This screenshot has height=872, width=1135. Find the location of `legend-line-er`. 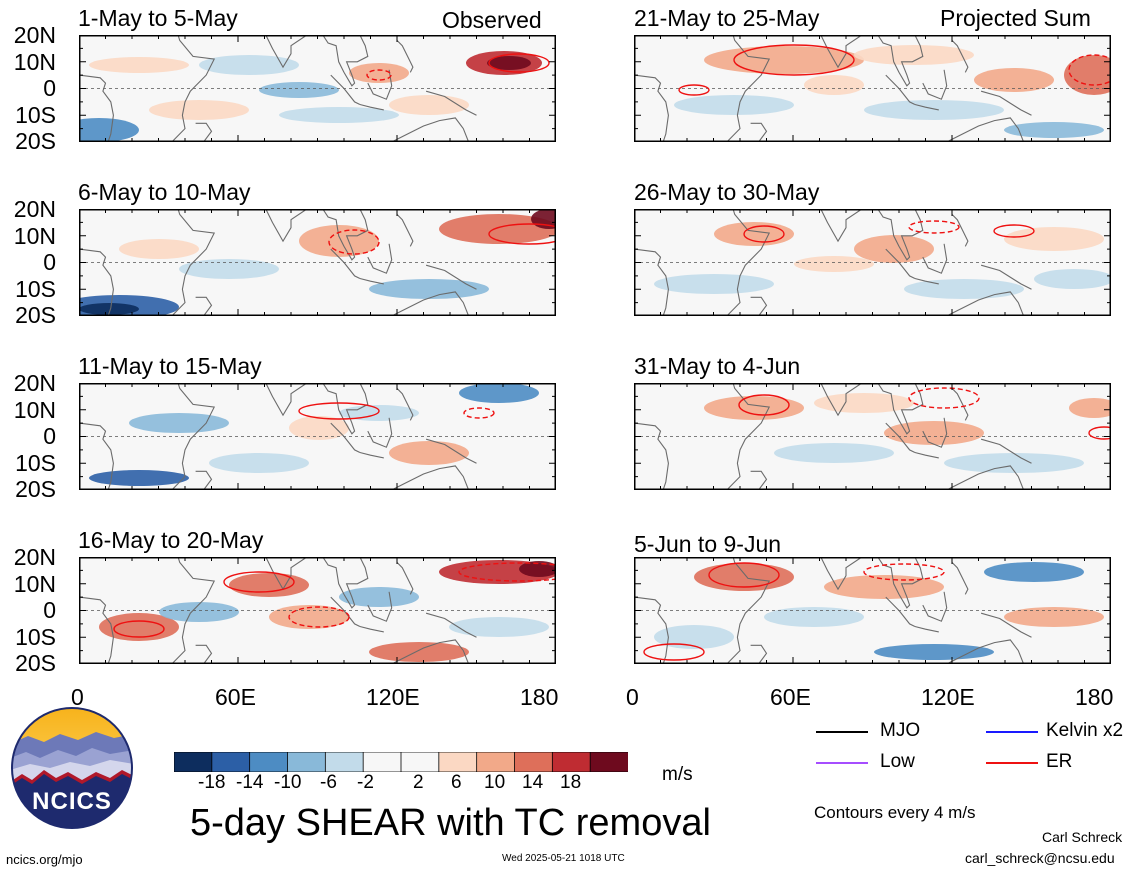

legend-line-er is located at coordinates (1012, 763).